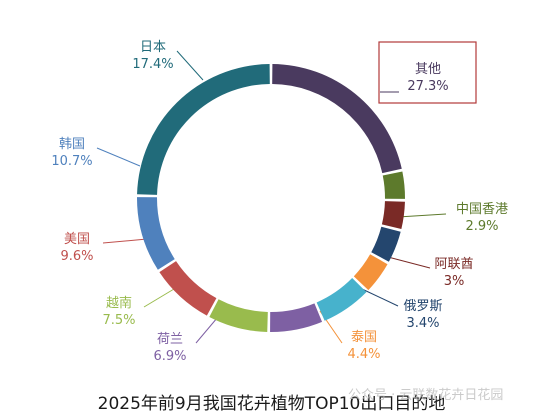 The width and height of the screenshot is (543, 420). I want to click on slice-label-value: 3%, so click(454, 281).